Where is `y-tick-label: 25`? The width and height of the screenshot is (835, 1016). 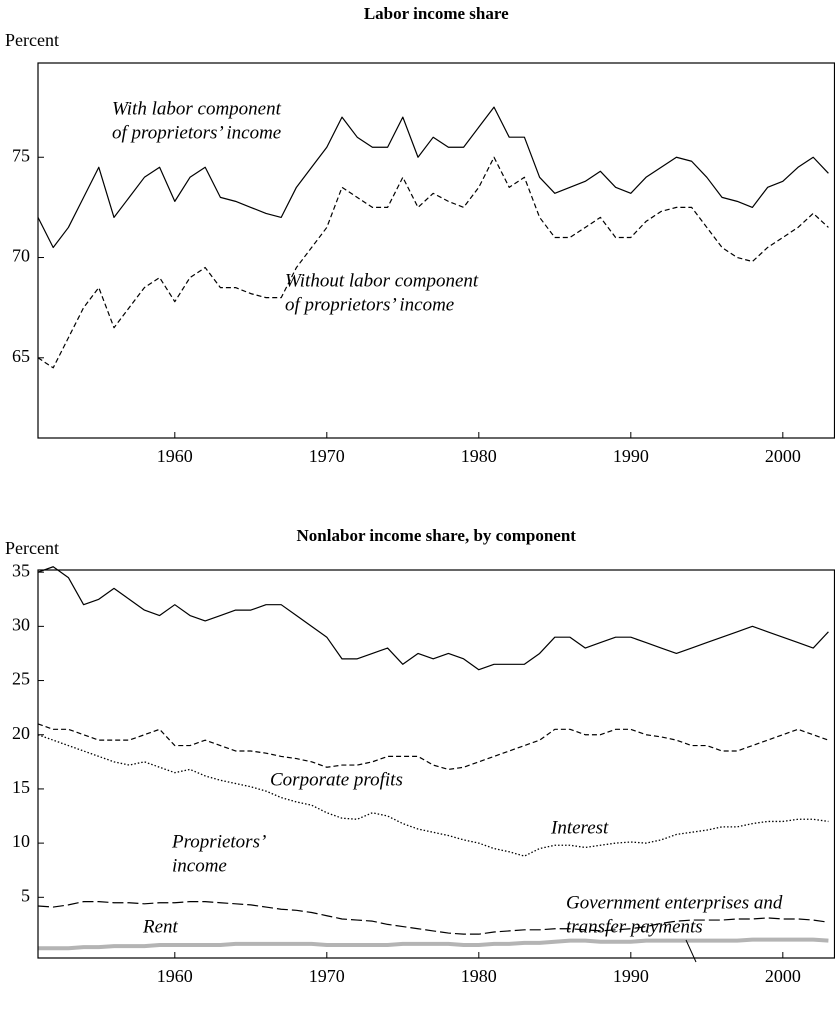
y-tick-label: 25 is located at coordinates (21, 679).